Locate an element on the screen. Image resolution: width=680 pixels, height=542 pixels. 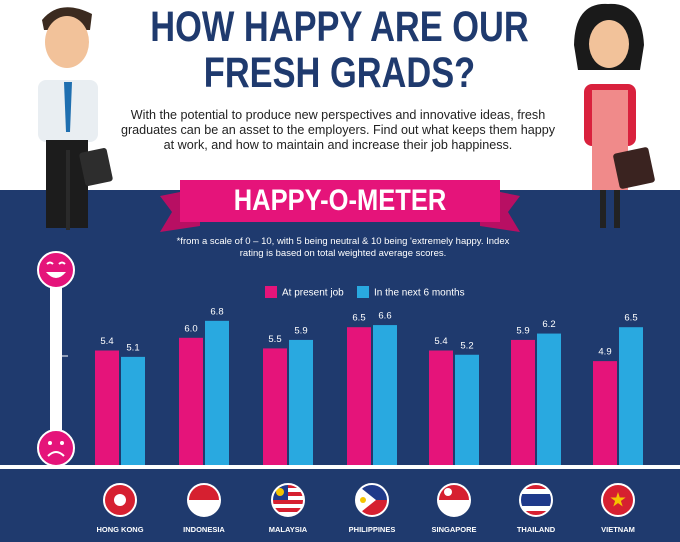
country-label: THAILAND is located at coordinates (536, 529).